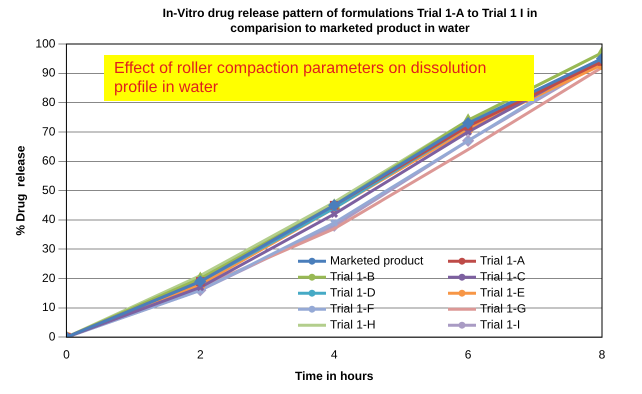 The image size is (642, 394). I want to click on legend-label: Trial 1-A, so click(502, 261).